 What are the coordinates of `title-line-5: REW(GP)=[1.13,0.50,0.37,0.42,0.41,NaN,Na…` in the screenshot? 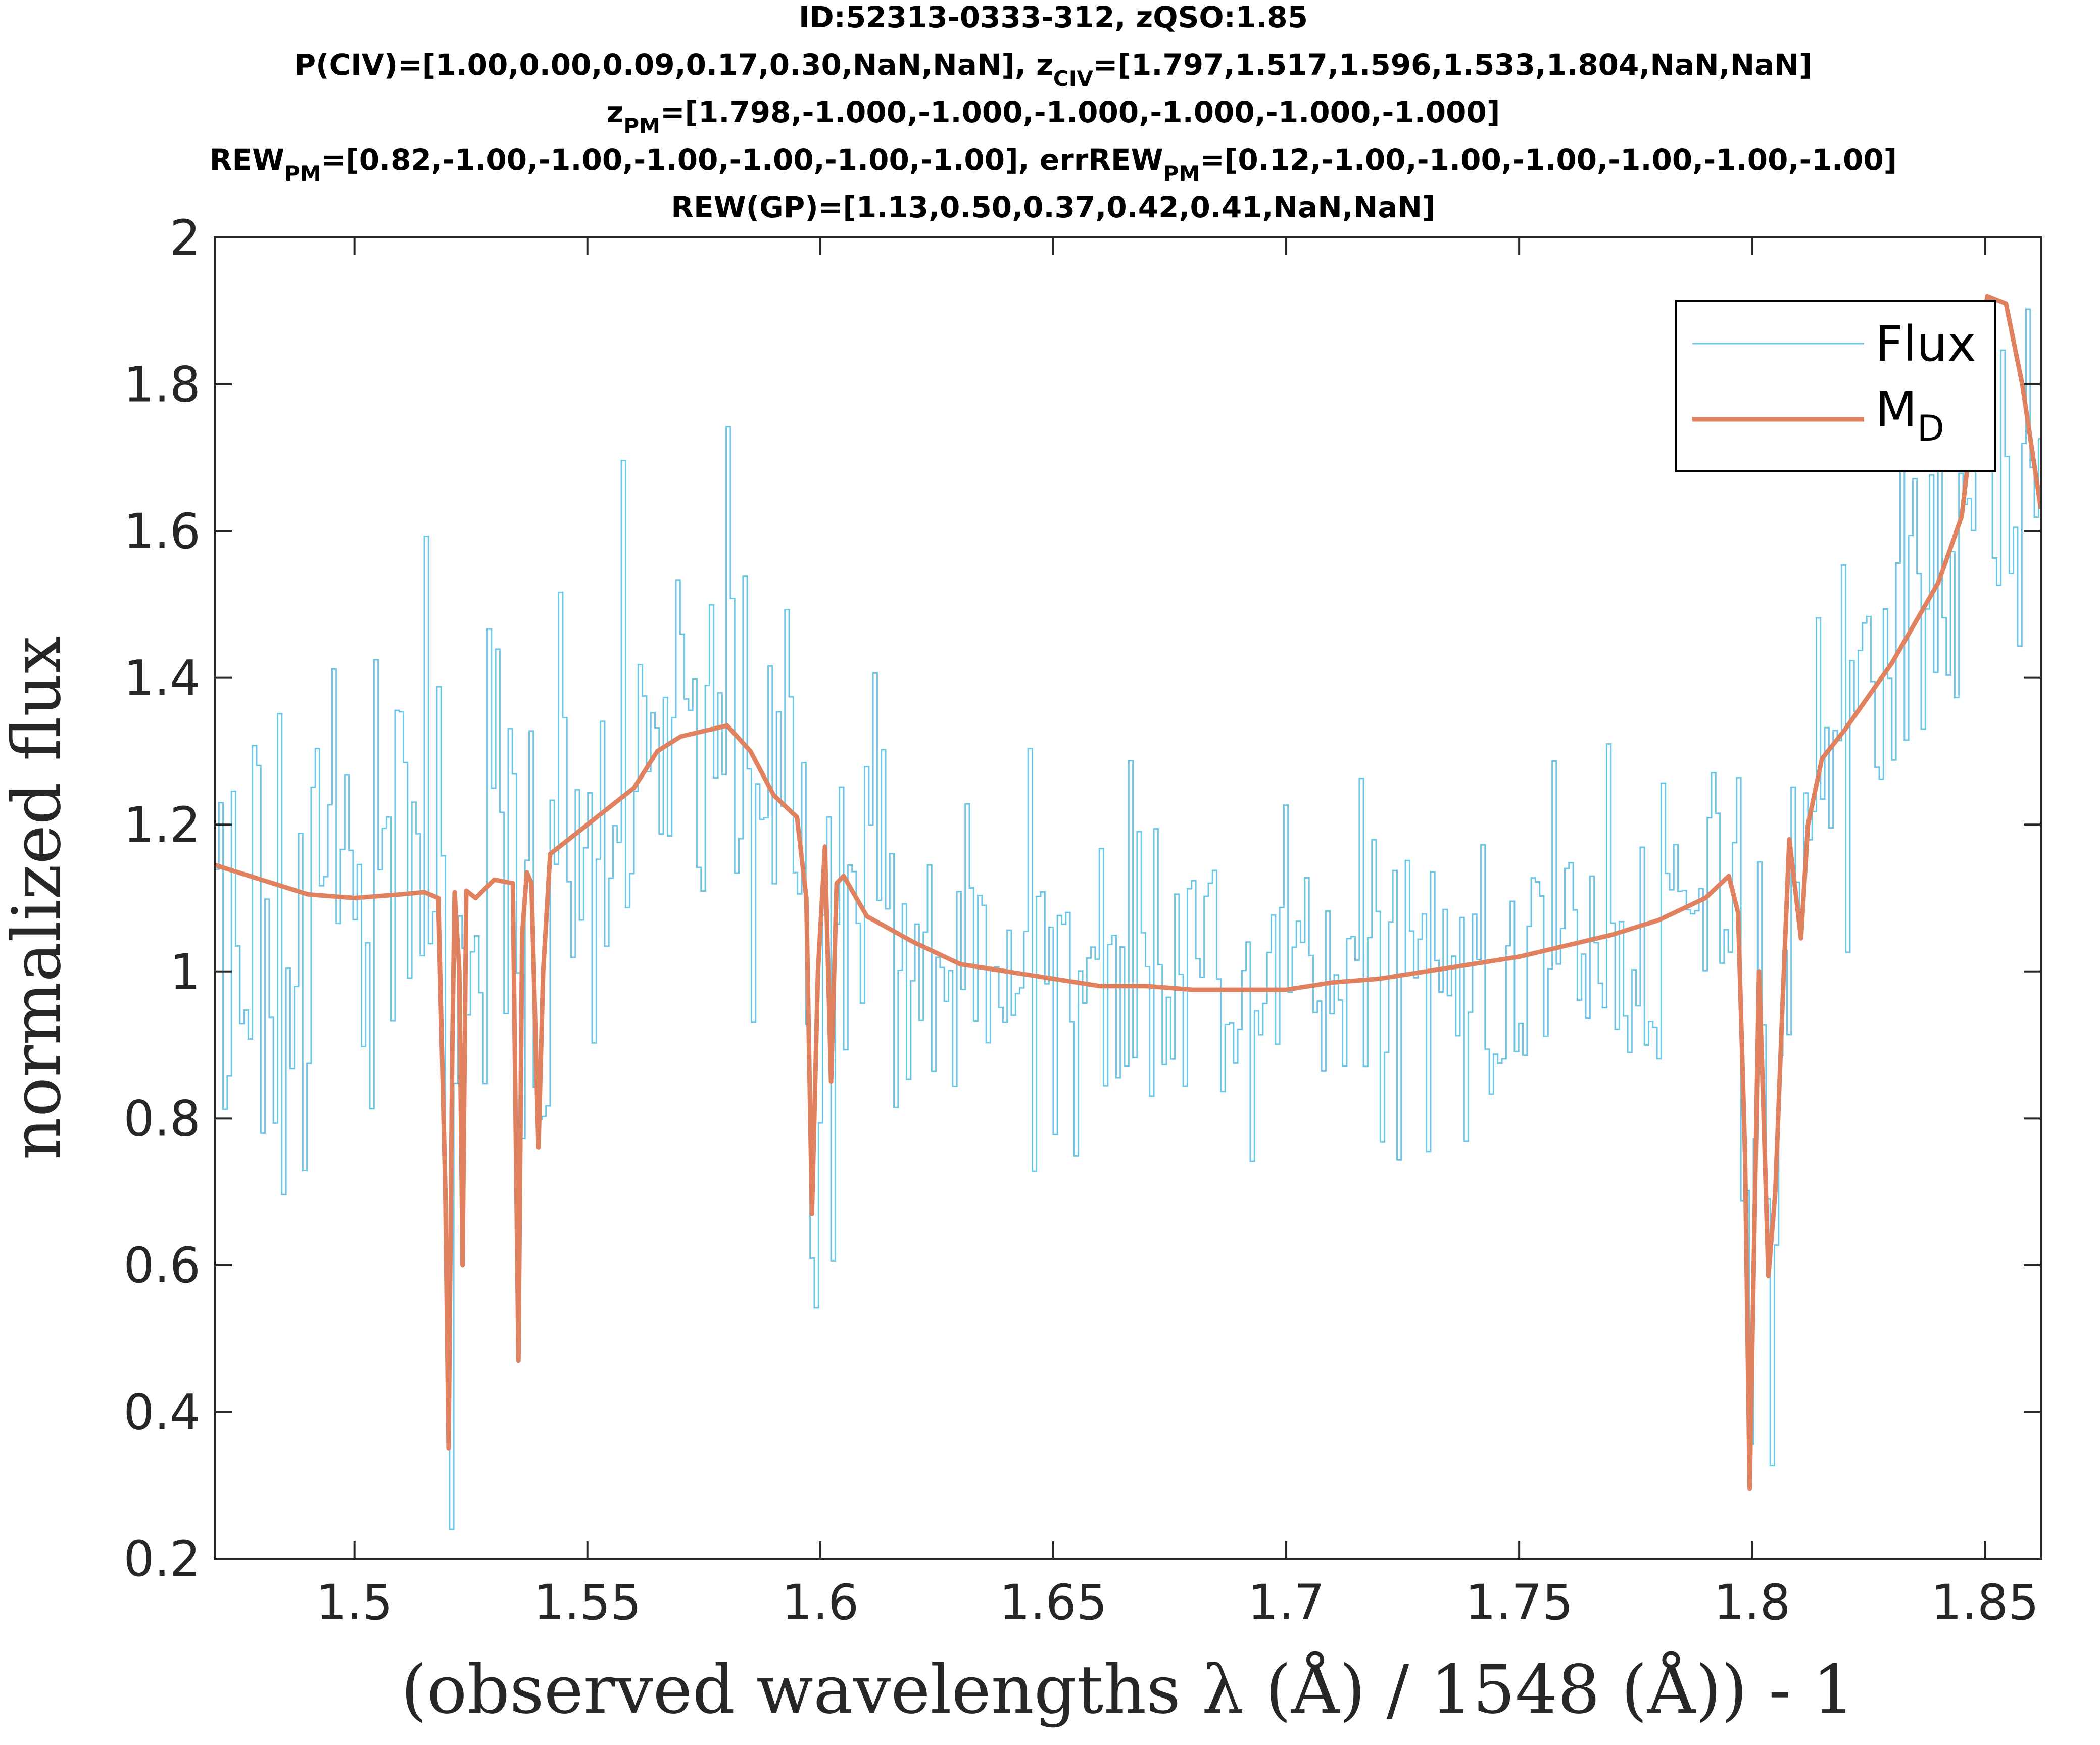 It's located at (1053, 207).